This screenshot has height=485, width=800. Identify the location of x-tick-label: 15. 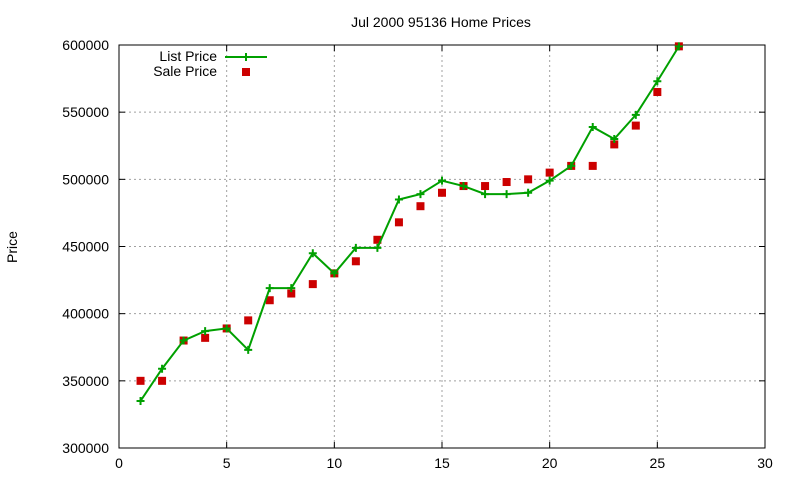
(442, 463).